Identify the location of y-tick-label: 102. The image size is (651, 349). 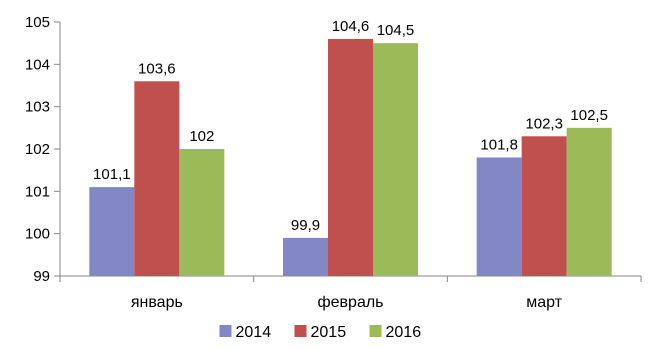
(37, 149).